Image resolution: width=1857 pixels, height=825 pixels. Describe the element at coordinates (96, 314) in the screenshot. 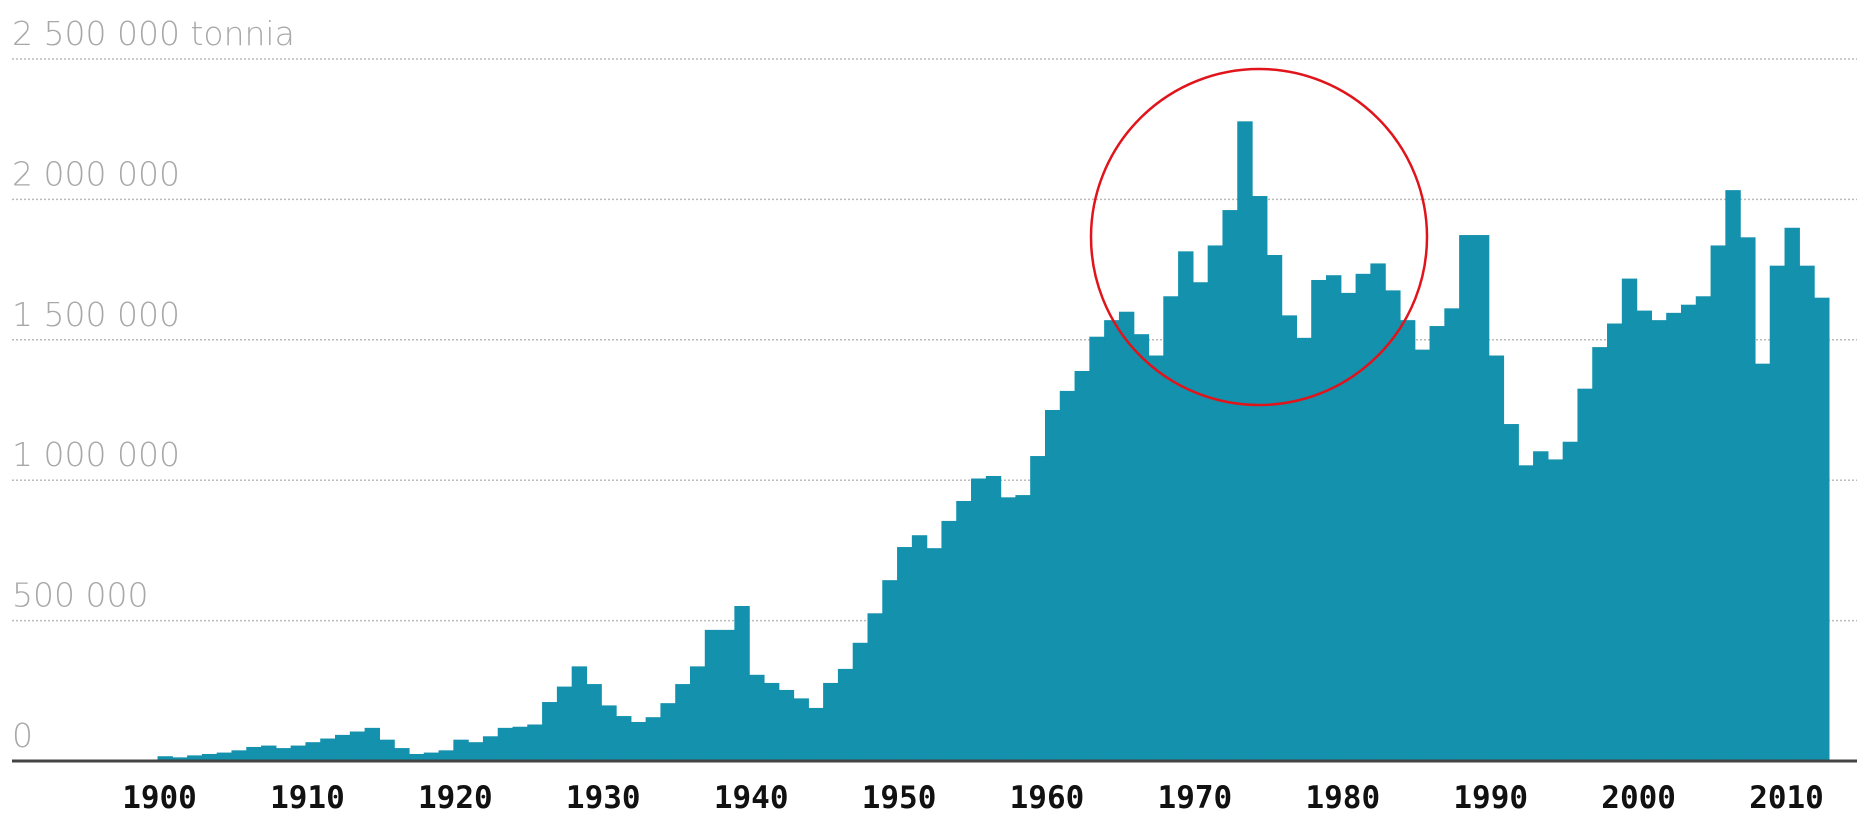

I see `y-tick-label: 1 500 000` at that location.